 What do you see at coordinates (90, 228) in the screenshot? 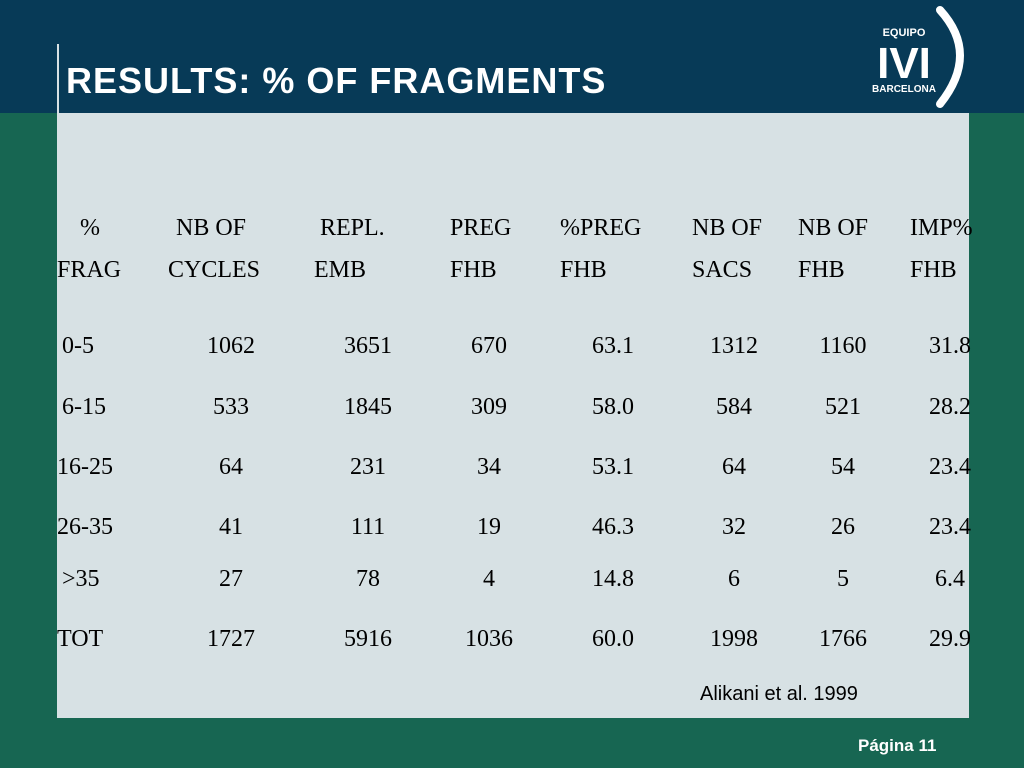
I see `column-header-line1: %` at bounding box center [90, 228].